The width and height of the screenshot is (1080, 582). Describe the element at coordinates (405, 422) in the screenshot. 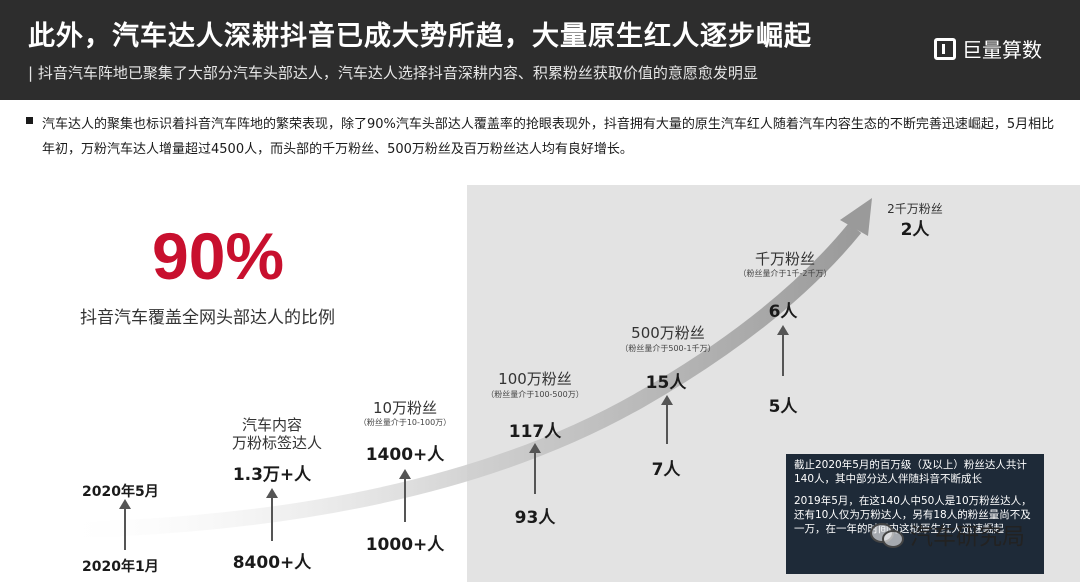

I see `tier-range: （粉丝量介于10-100万）` at that location.